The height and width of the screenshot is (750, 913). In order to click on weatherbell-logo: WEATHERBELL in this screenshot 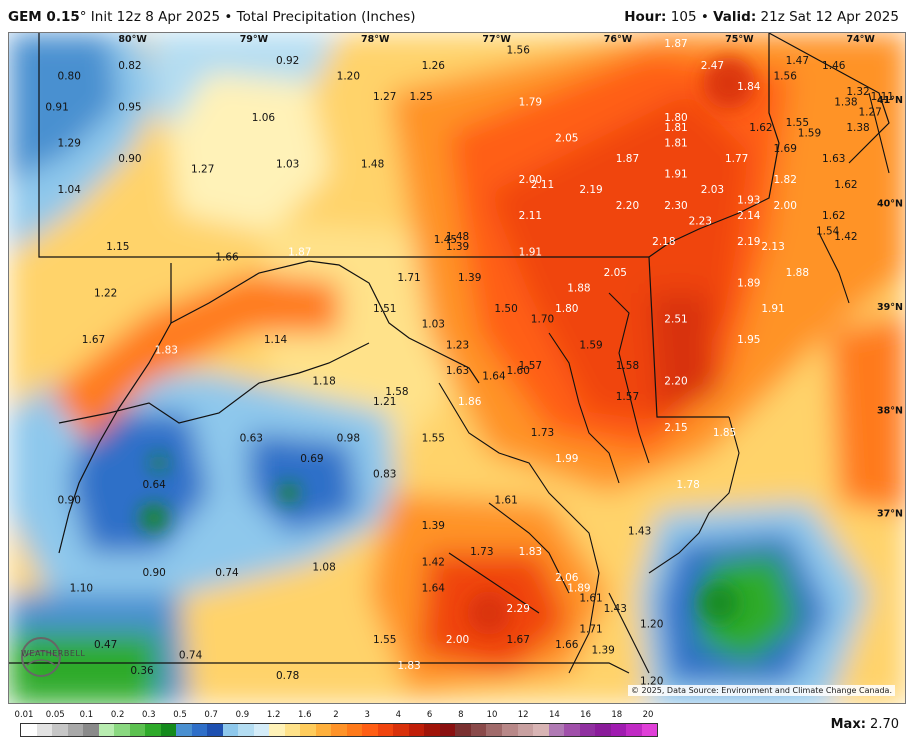, I will do `click(59, 657)`.